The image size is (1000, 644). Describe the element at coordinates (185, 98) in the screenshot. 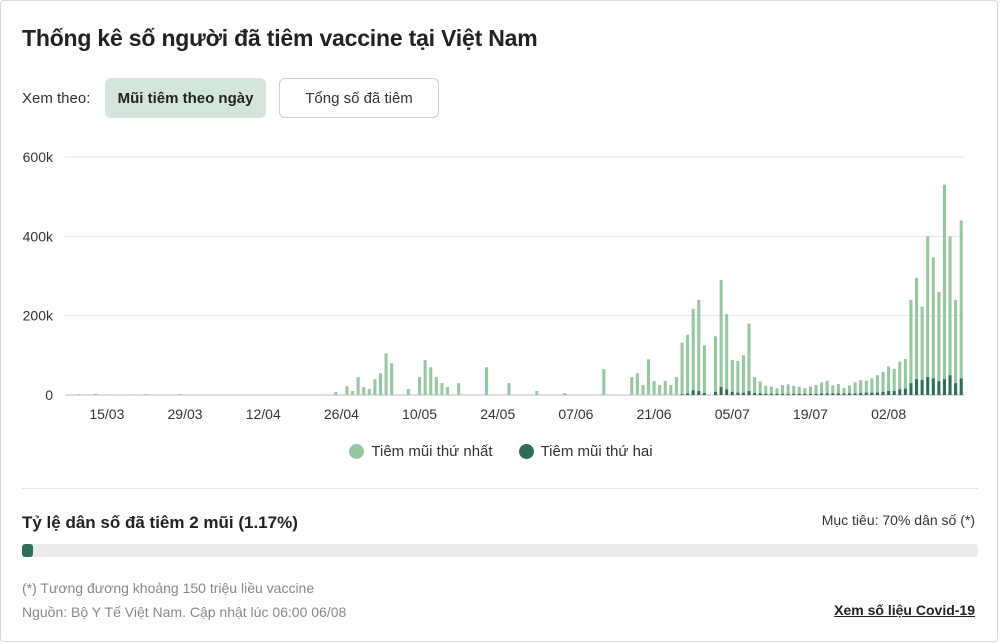

I see `daily-doses-toggle: Mũi tiêm theo ngày` at that location.